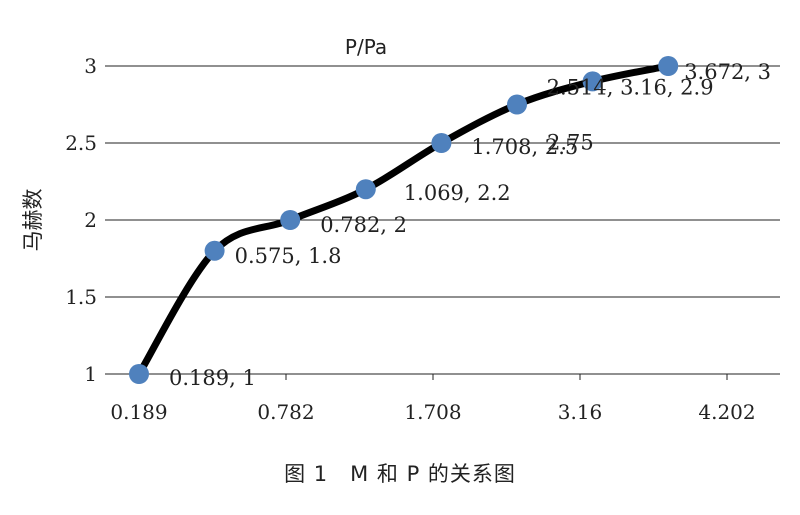 The height and width of the screenshot is (515, 800). Describe the element at coordinates (138, 412) in the screenshot. I see `x-tick-label: 0.189` at that location.